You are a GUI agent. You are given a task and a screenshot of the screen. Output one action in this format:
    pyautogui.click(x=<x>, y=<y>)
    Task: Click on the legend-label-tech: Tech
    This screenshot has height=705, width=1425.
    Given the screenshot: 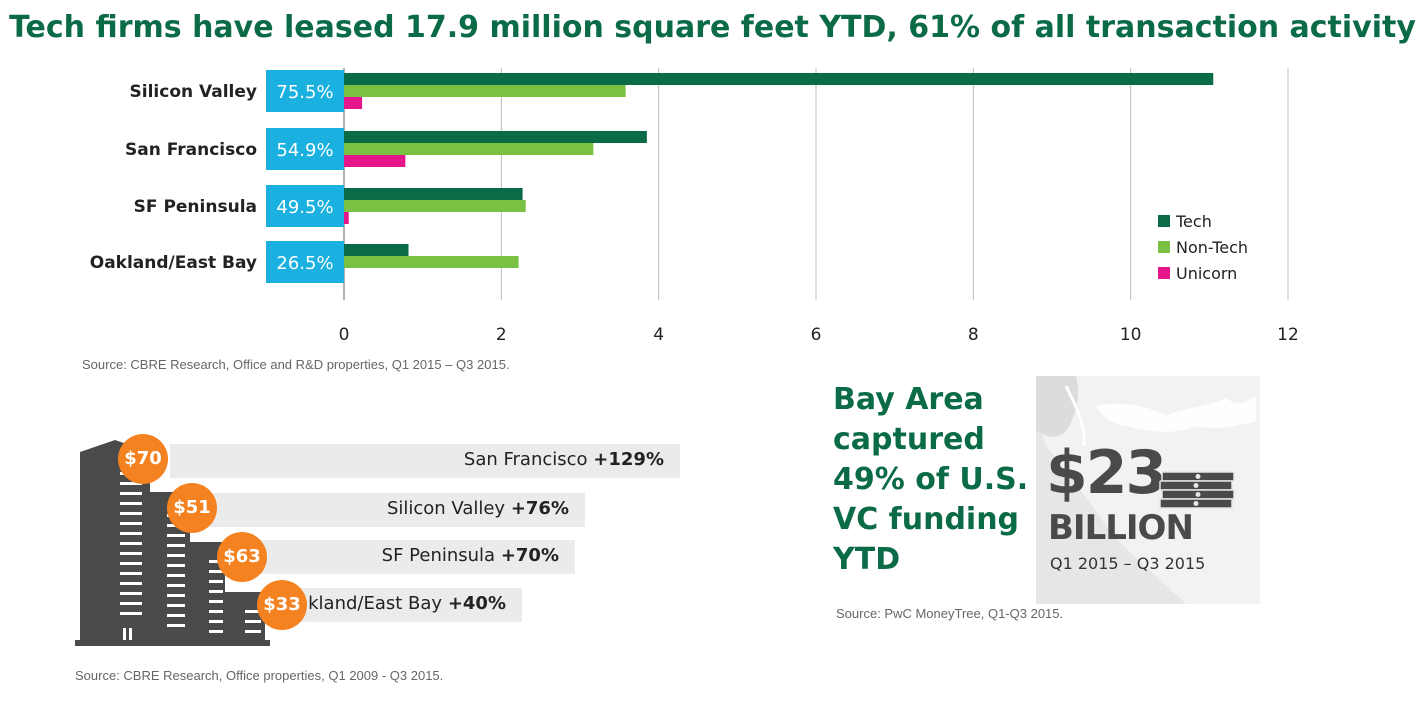 What is the action you would take?
    pyautogui.click(x=1194, y=221)
    